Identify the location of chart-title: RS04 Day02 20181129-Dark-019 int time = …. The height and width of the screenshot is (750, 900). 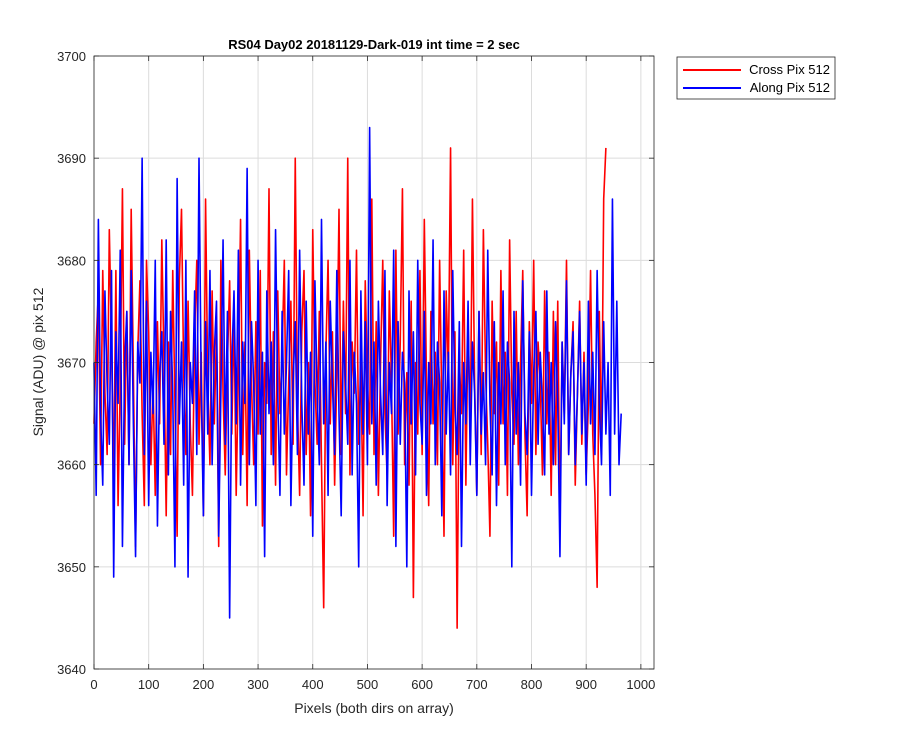
(374, 44).